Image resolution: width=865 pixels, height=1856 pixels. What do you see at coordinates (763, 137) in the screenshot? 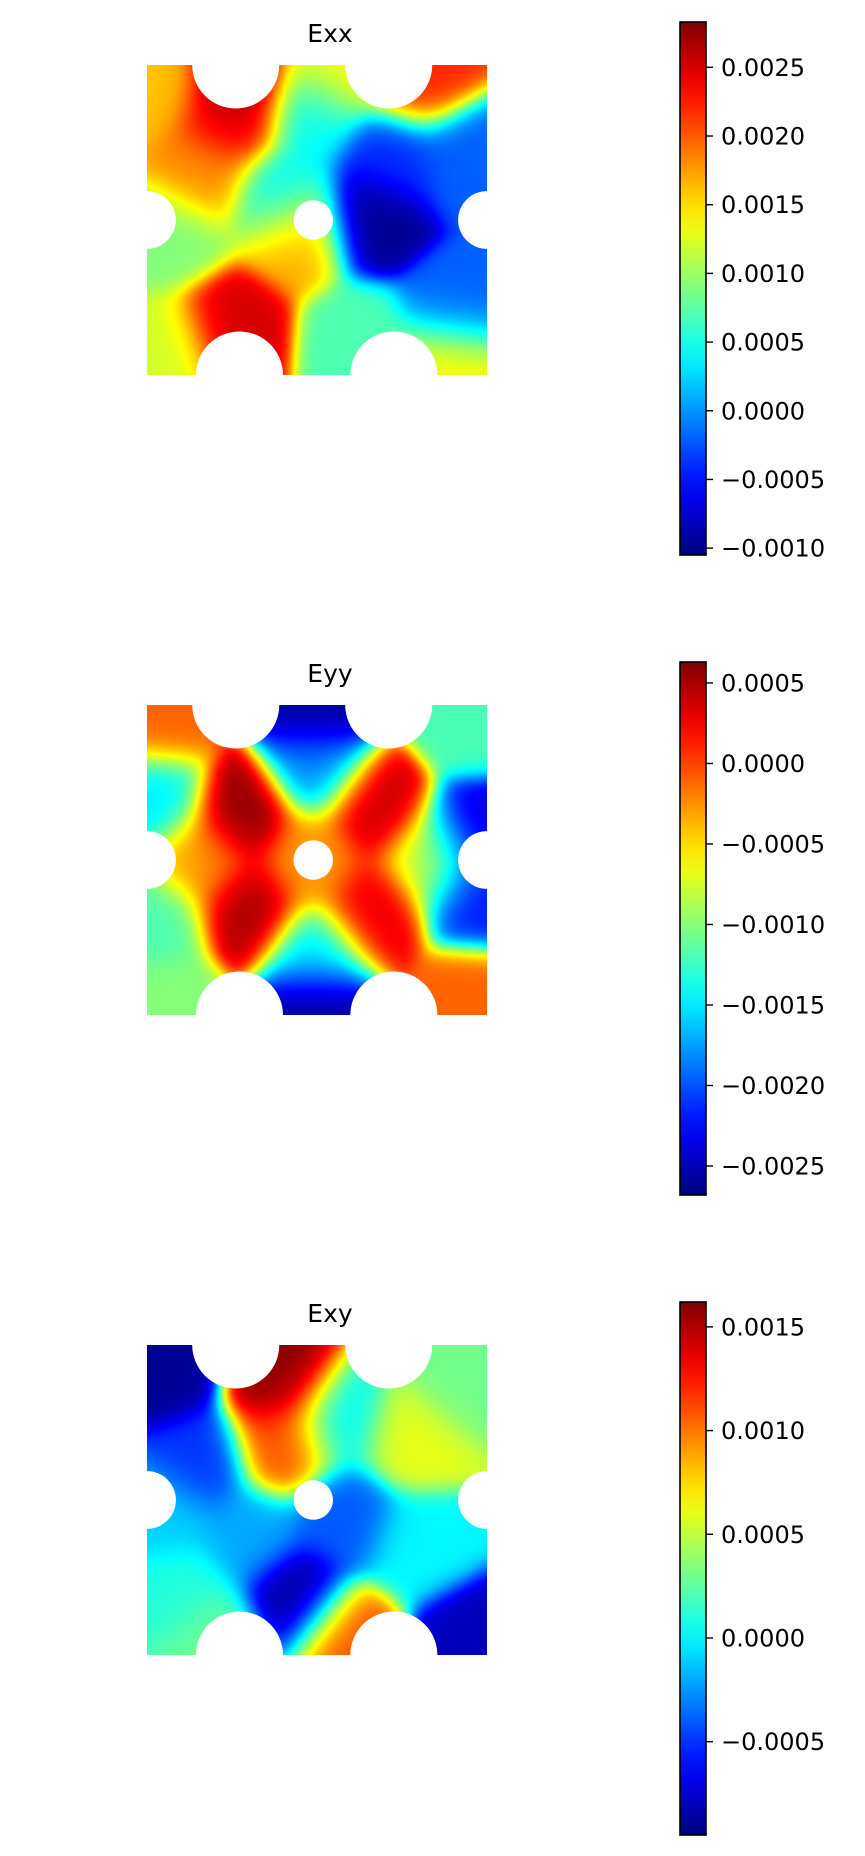
I see `colorbar-tick-label: 0.0020` at bounding box center [763, 137].